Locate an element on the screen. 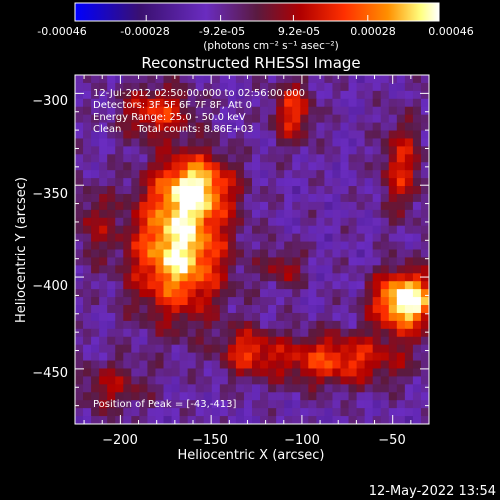 The width and height of the screenshot is (500, 500). annotation-energy-range: Energy Range: 25.0 - 50.0 keV is located at coordinates (169, 117).